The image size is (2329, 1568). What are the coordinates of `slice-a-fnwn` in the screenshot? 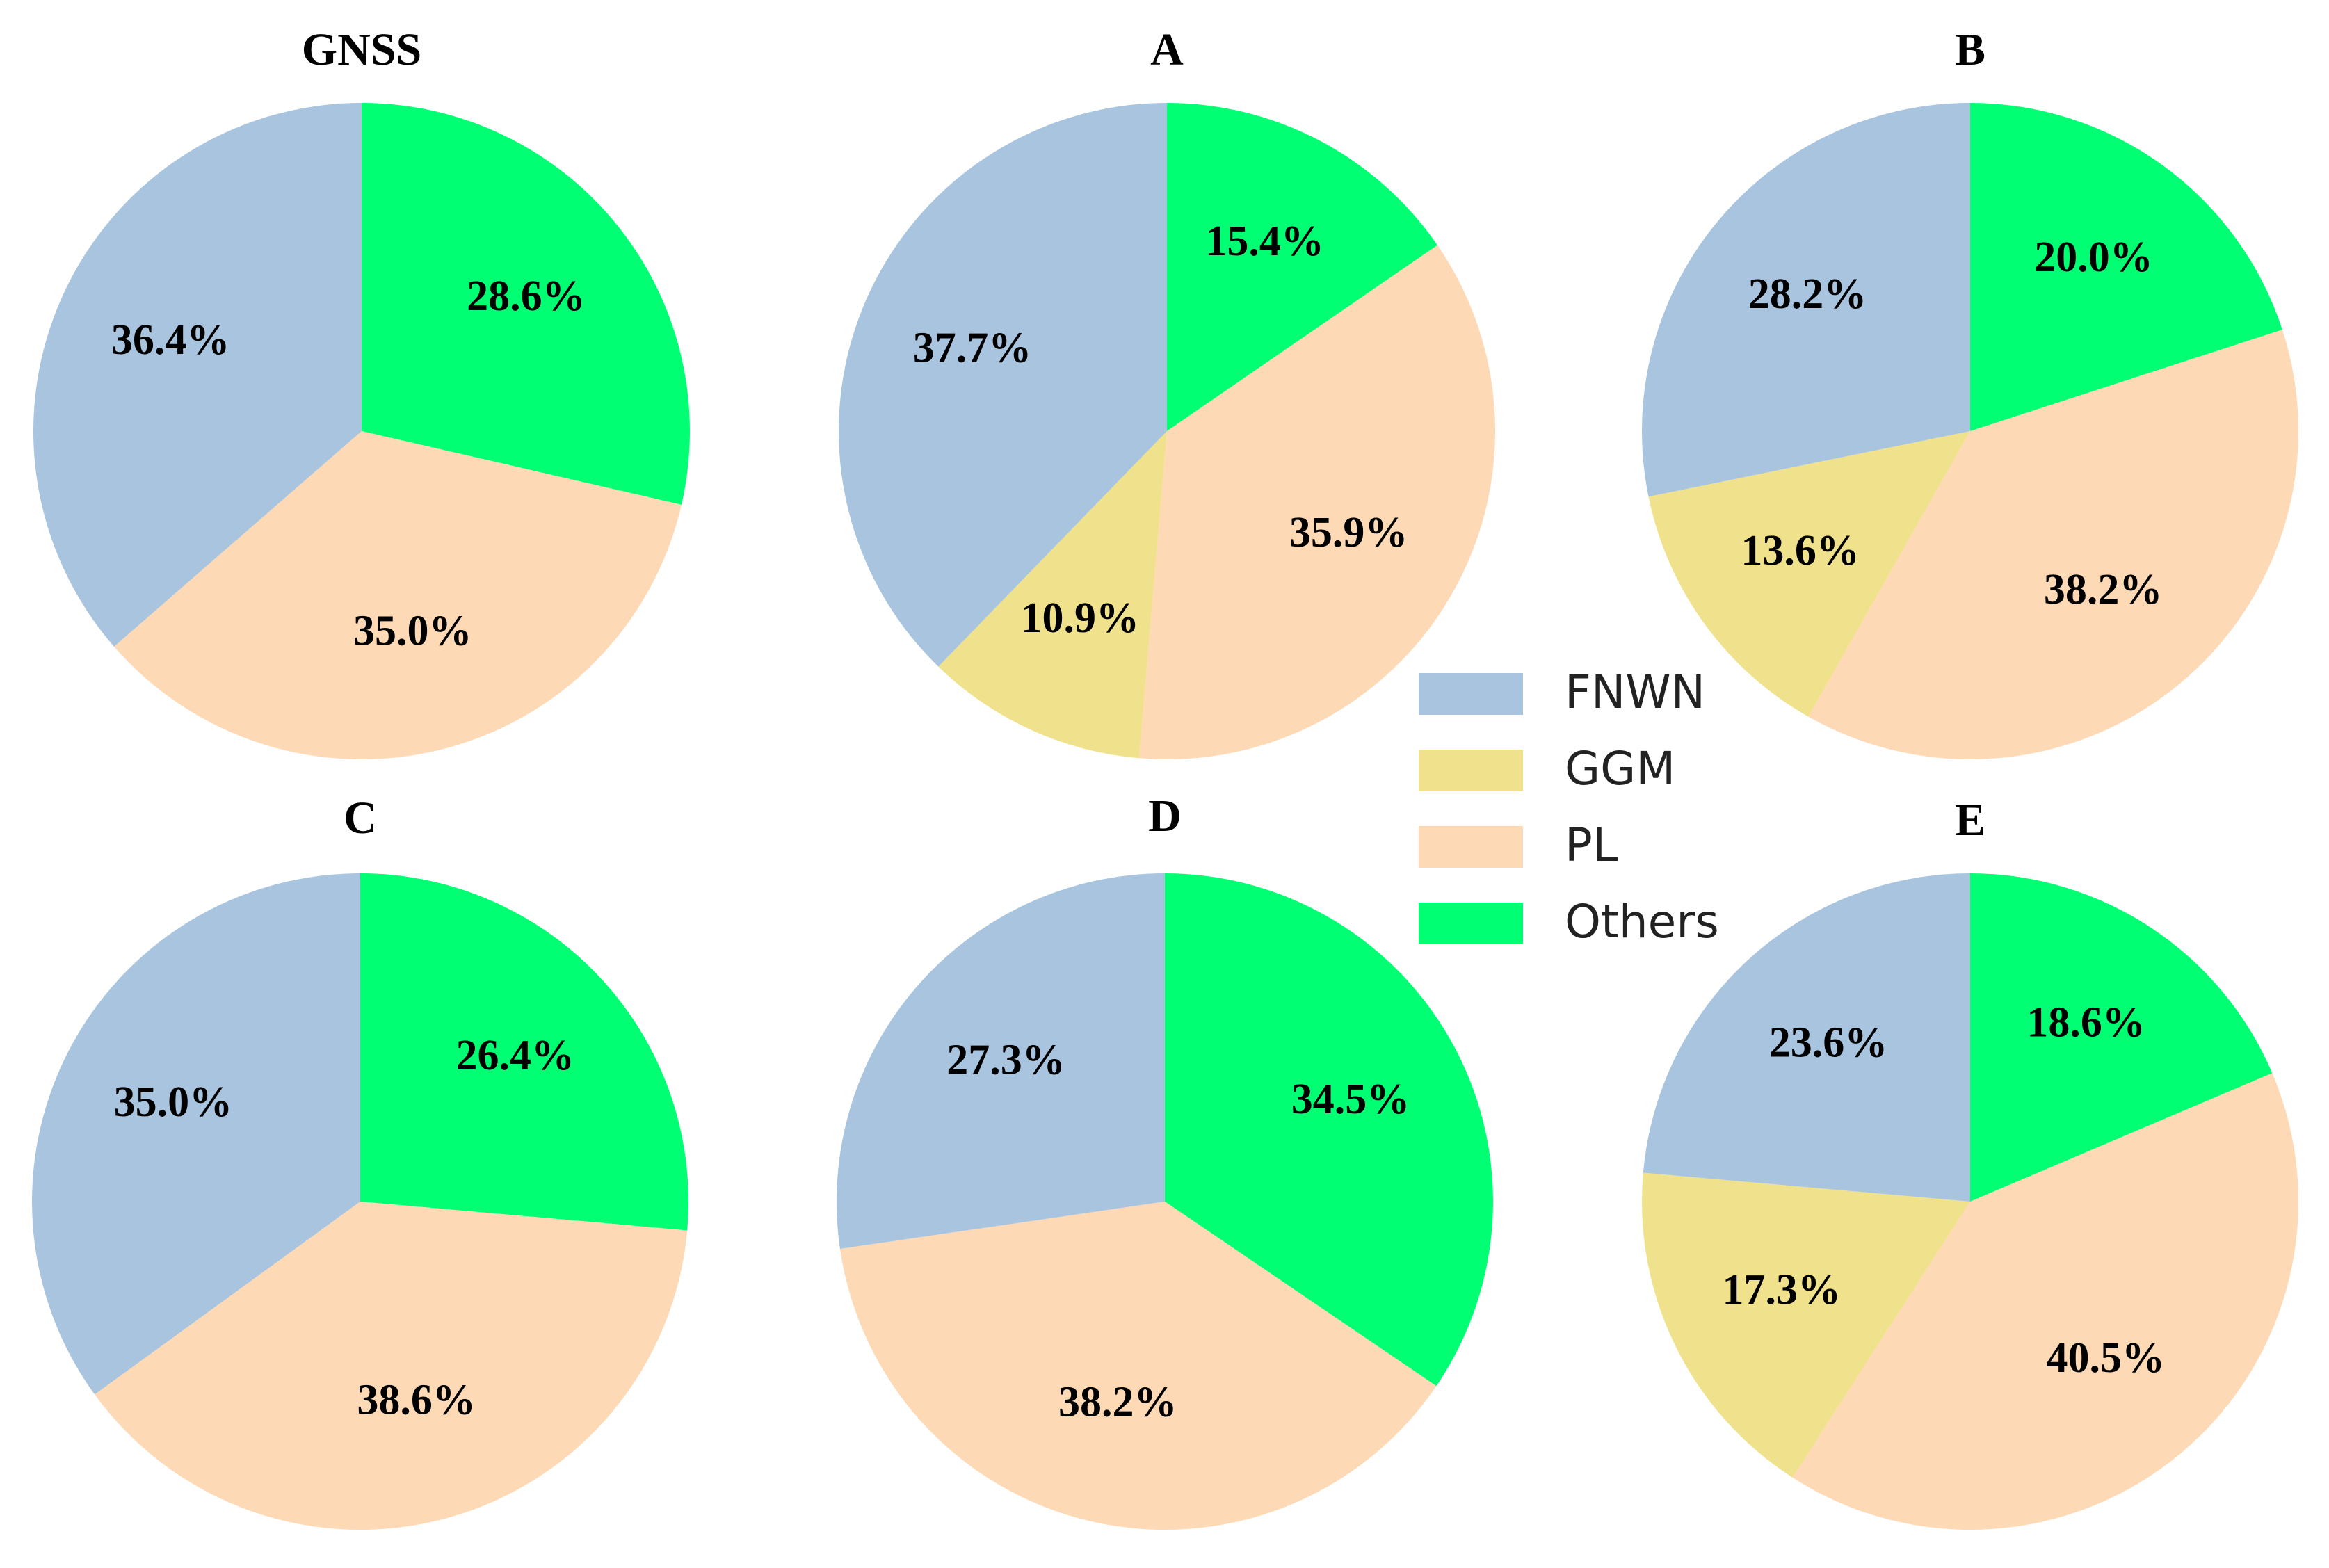 It's located at (1002, 385).